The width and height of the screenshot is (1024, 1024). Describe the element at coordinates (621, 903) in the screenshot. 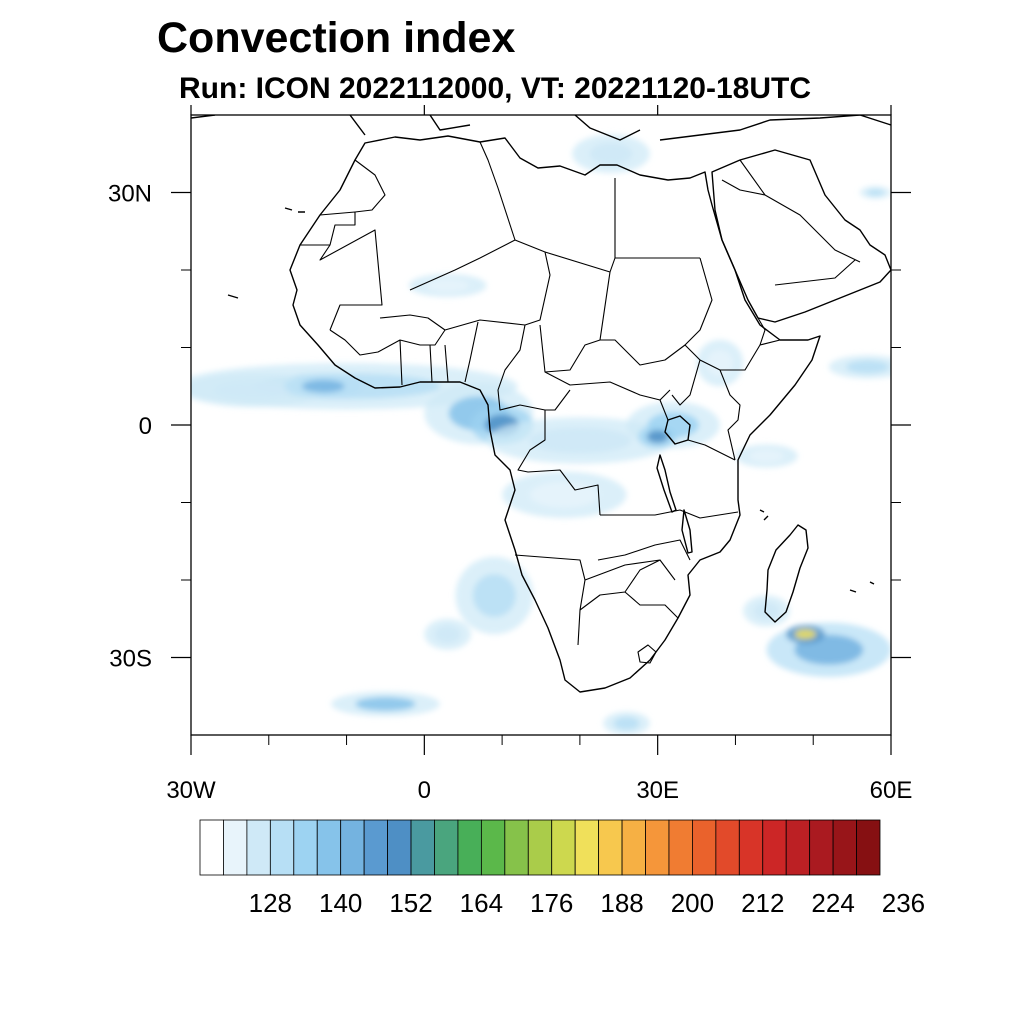

I see `colorbar-label: 188` at that location.